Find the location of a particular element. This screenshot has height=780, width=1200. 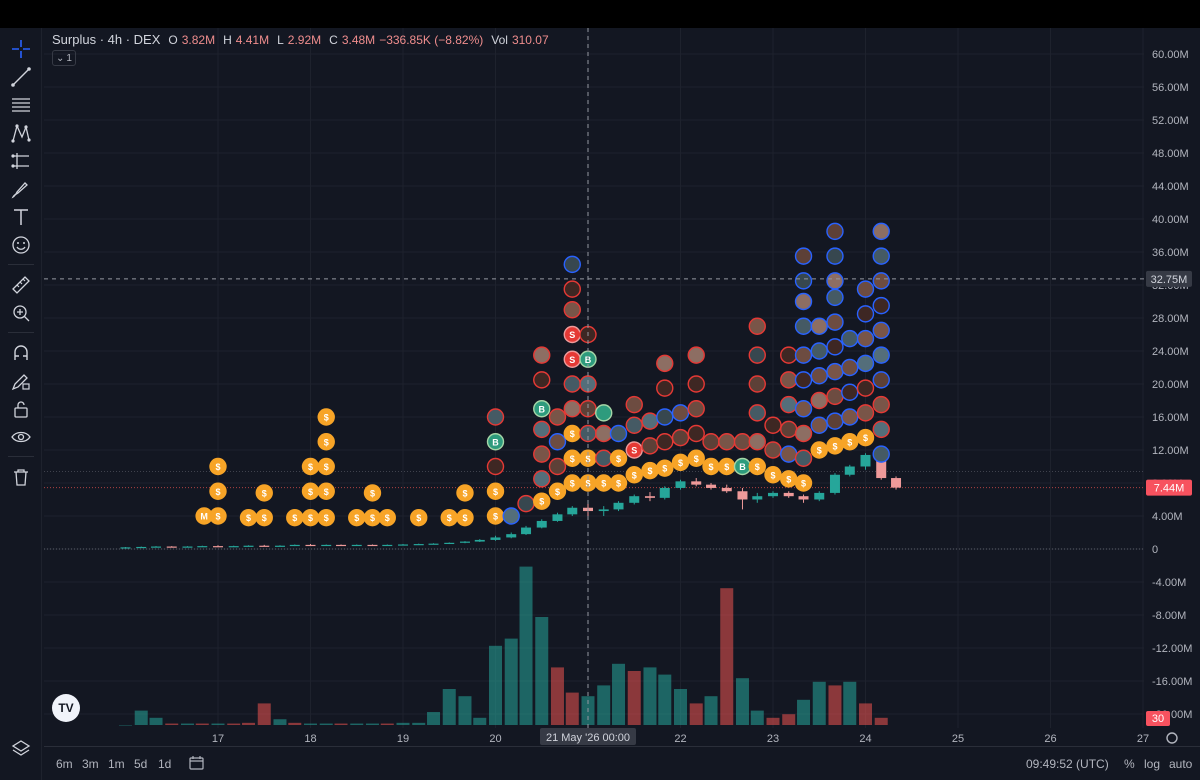

tradingview-logo: TV is located at coordinates (66, 708).